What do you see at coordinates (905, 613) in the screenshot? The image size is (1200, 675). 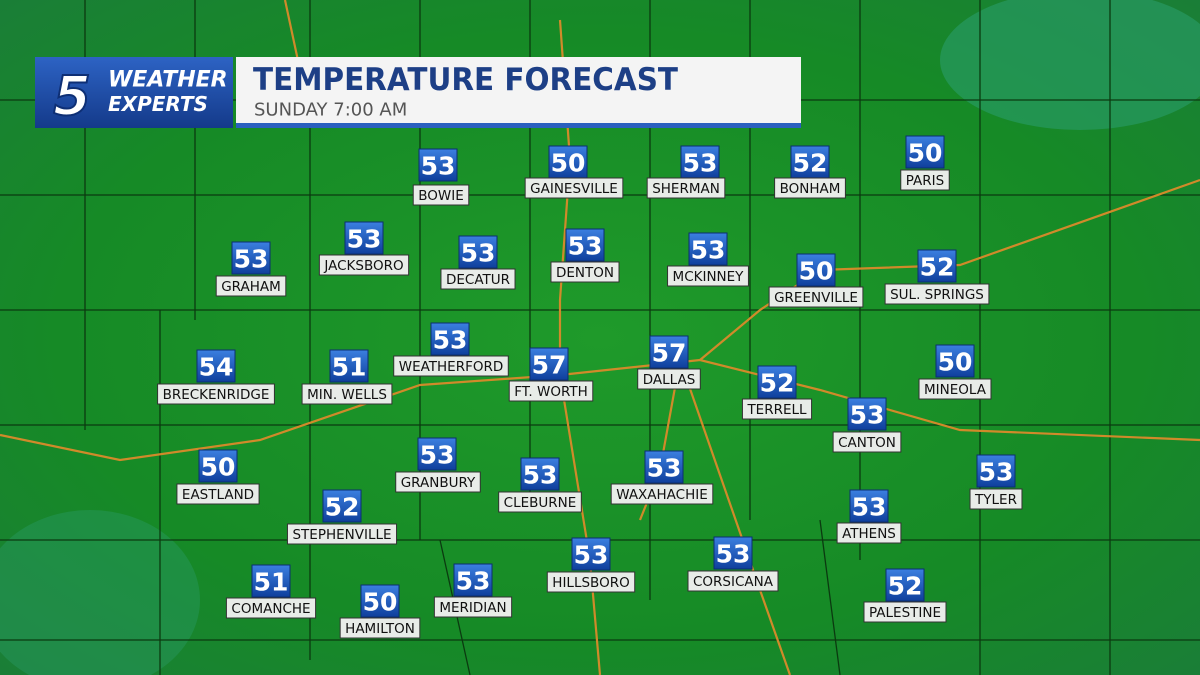 I see `city-name: PALESTINE` at bounding box center [905, 613].